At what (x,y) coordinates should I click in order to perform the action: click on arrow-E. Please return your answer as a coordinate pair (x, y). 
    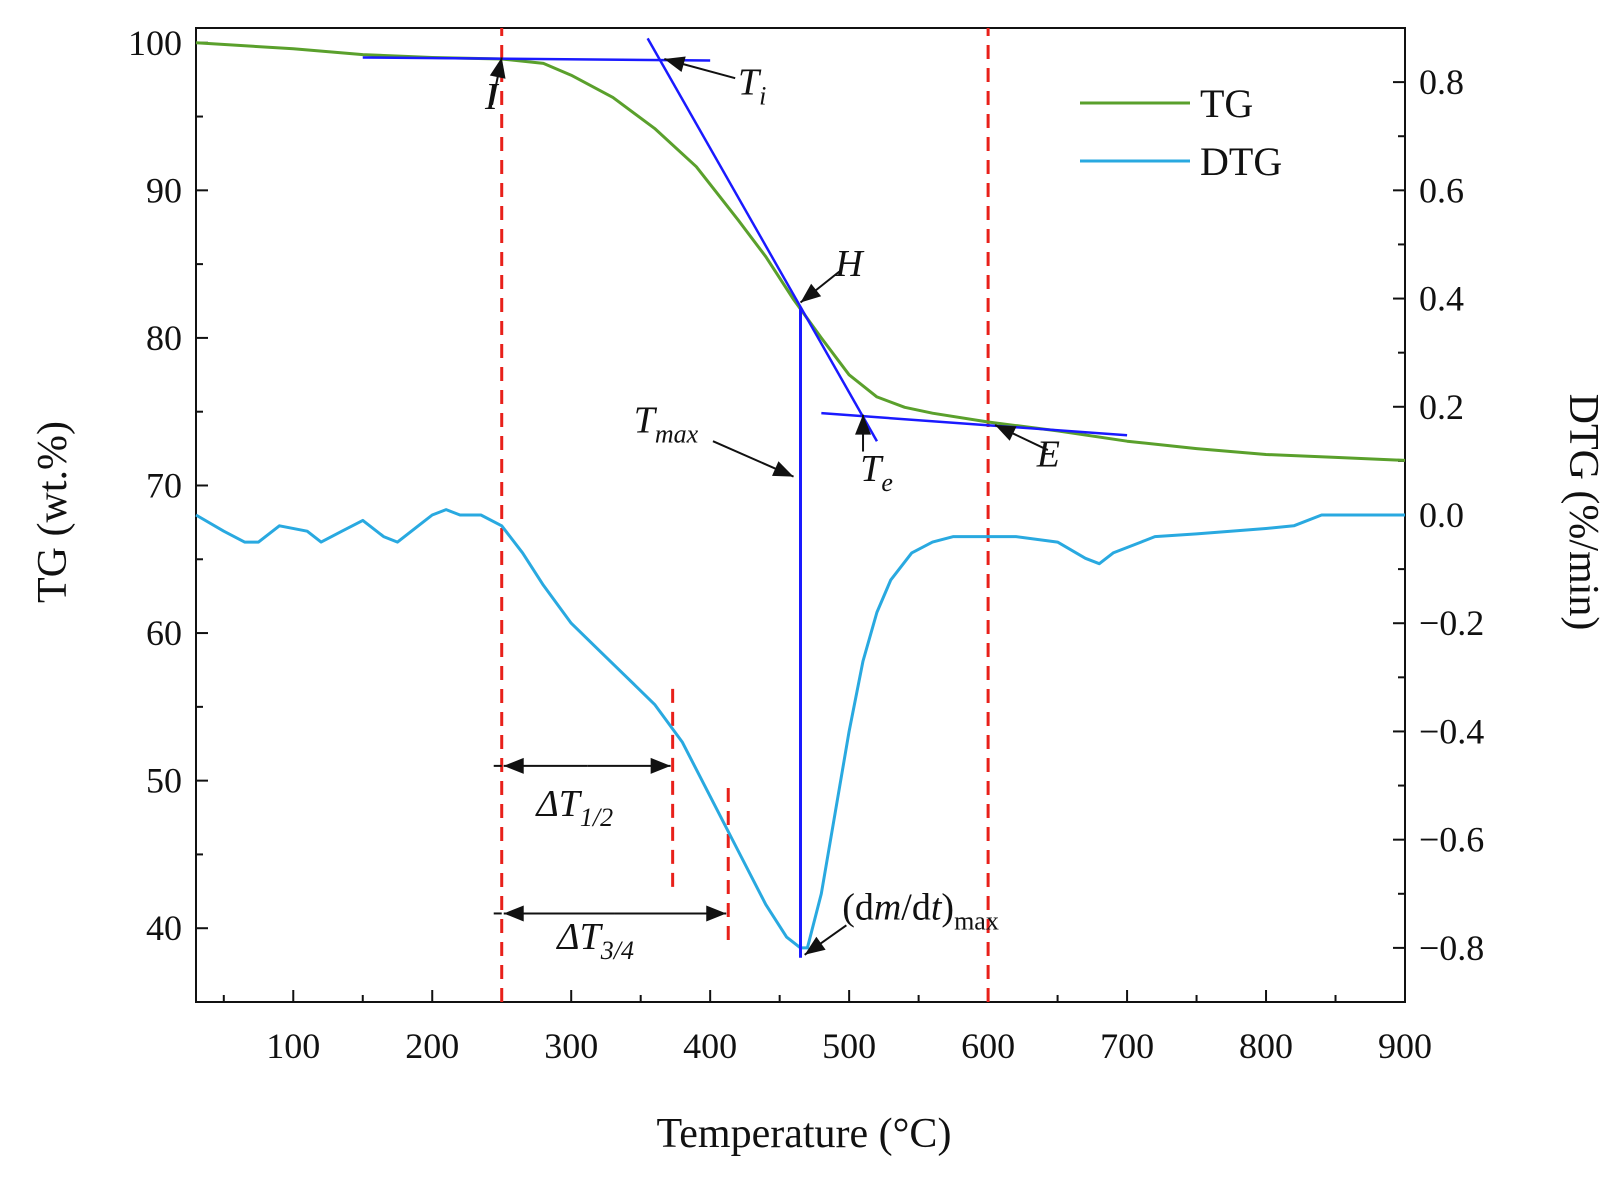
    Looking at the image, I should click on (1021, 437).